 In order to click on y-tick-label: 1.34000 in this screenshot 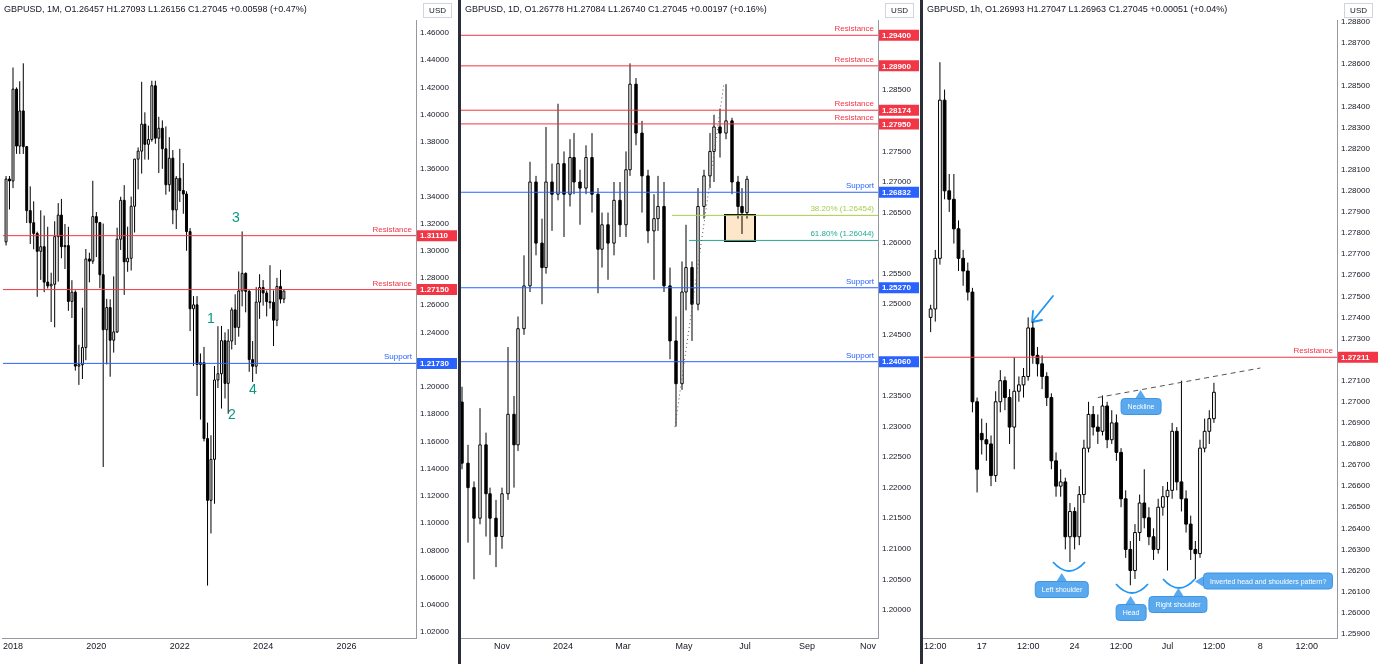, I will do `click(435, 196)`.